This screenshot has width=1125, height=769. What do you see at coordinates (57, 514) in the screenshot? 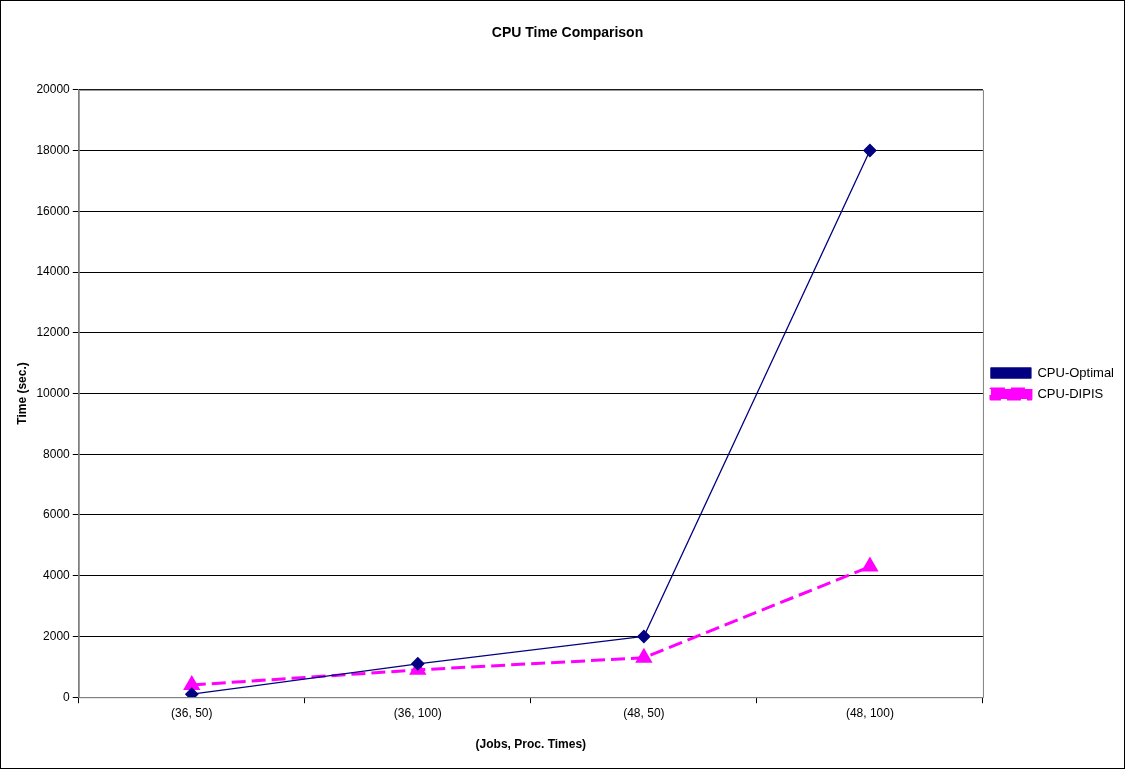
I see `y-tick-label: 6000` at bounding box center [57, 514].